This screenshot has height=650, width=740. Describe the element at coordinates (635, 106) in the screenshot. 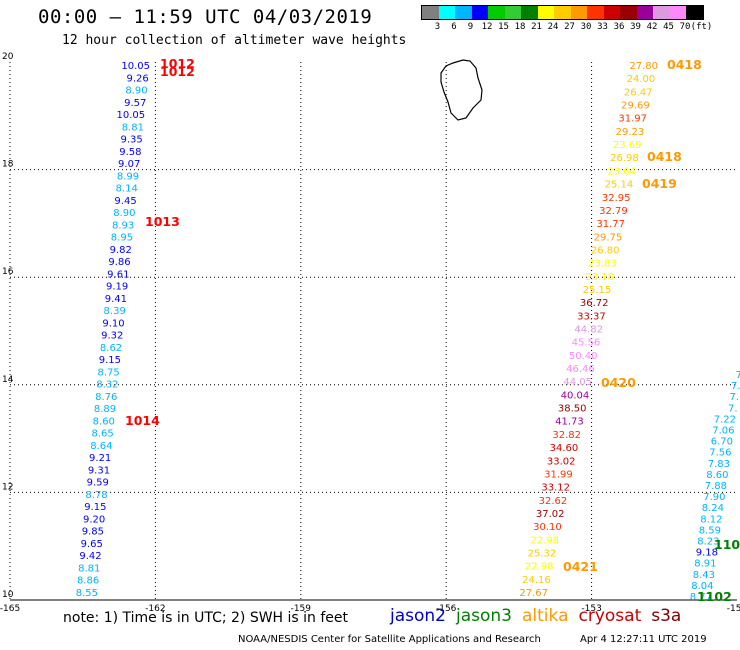

I see `right-track-value: 29.69` at that location.